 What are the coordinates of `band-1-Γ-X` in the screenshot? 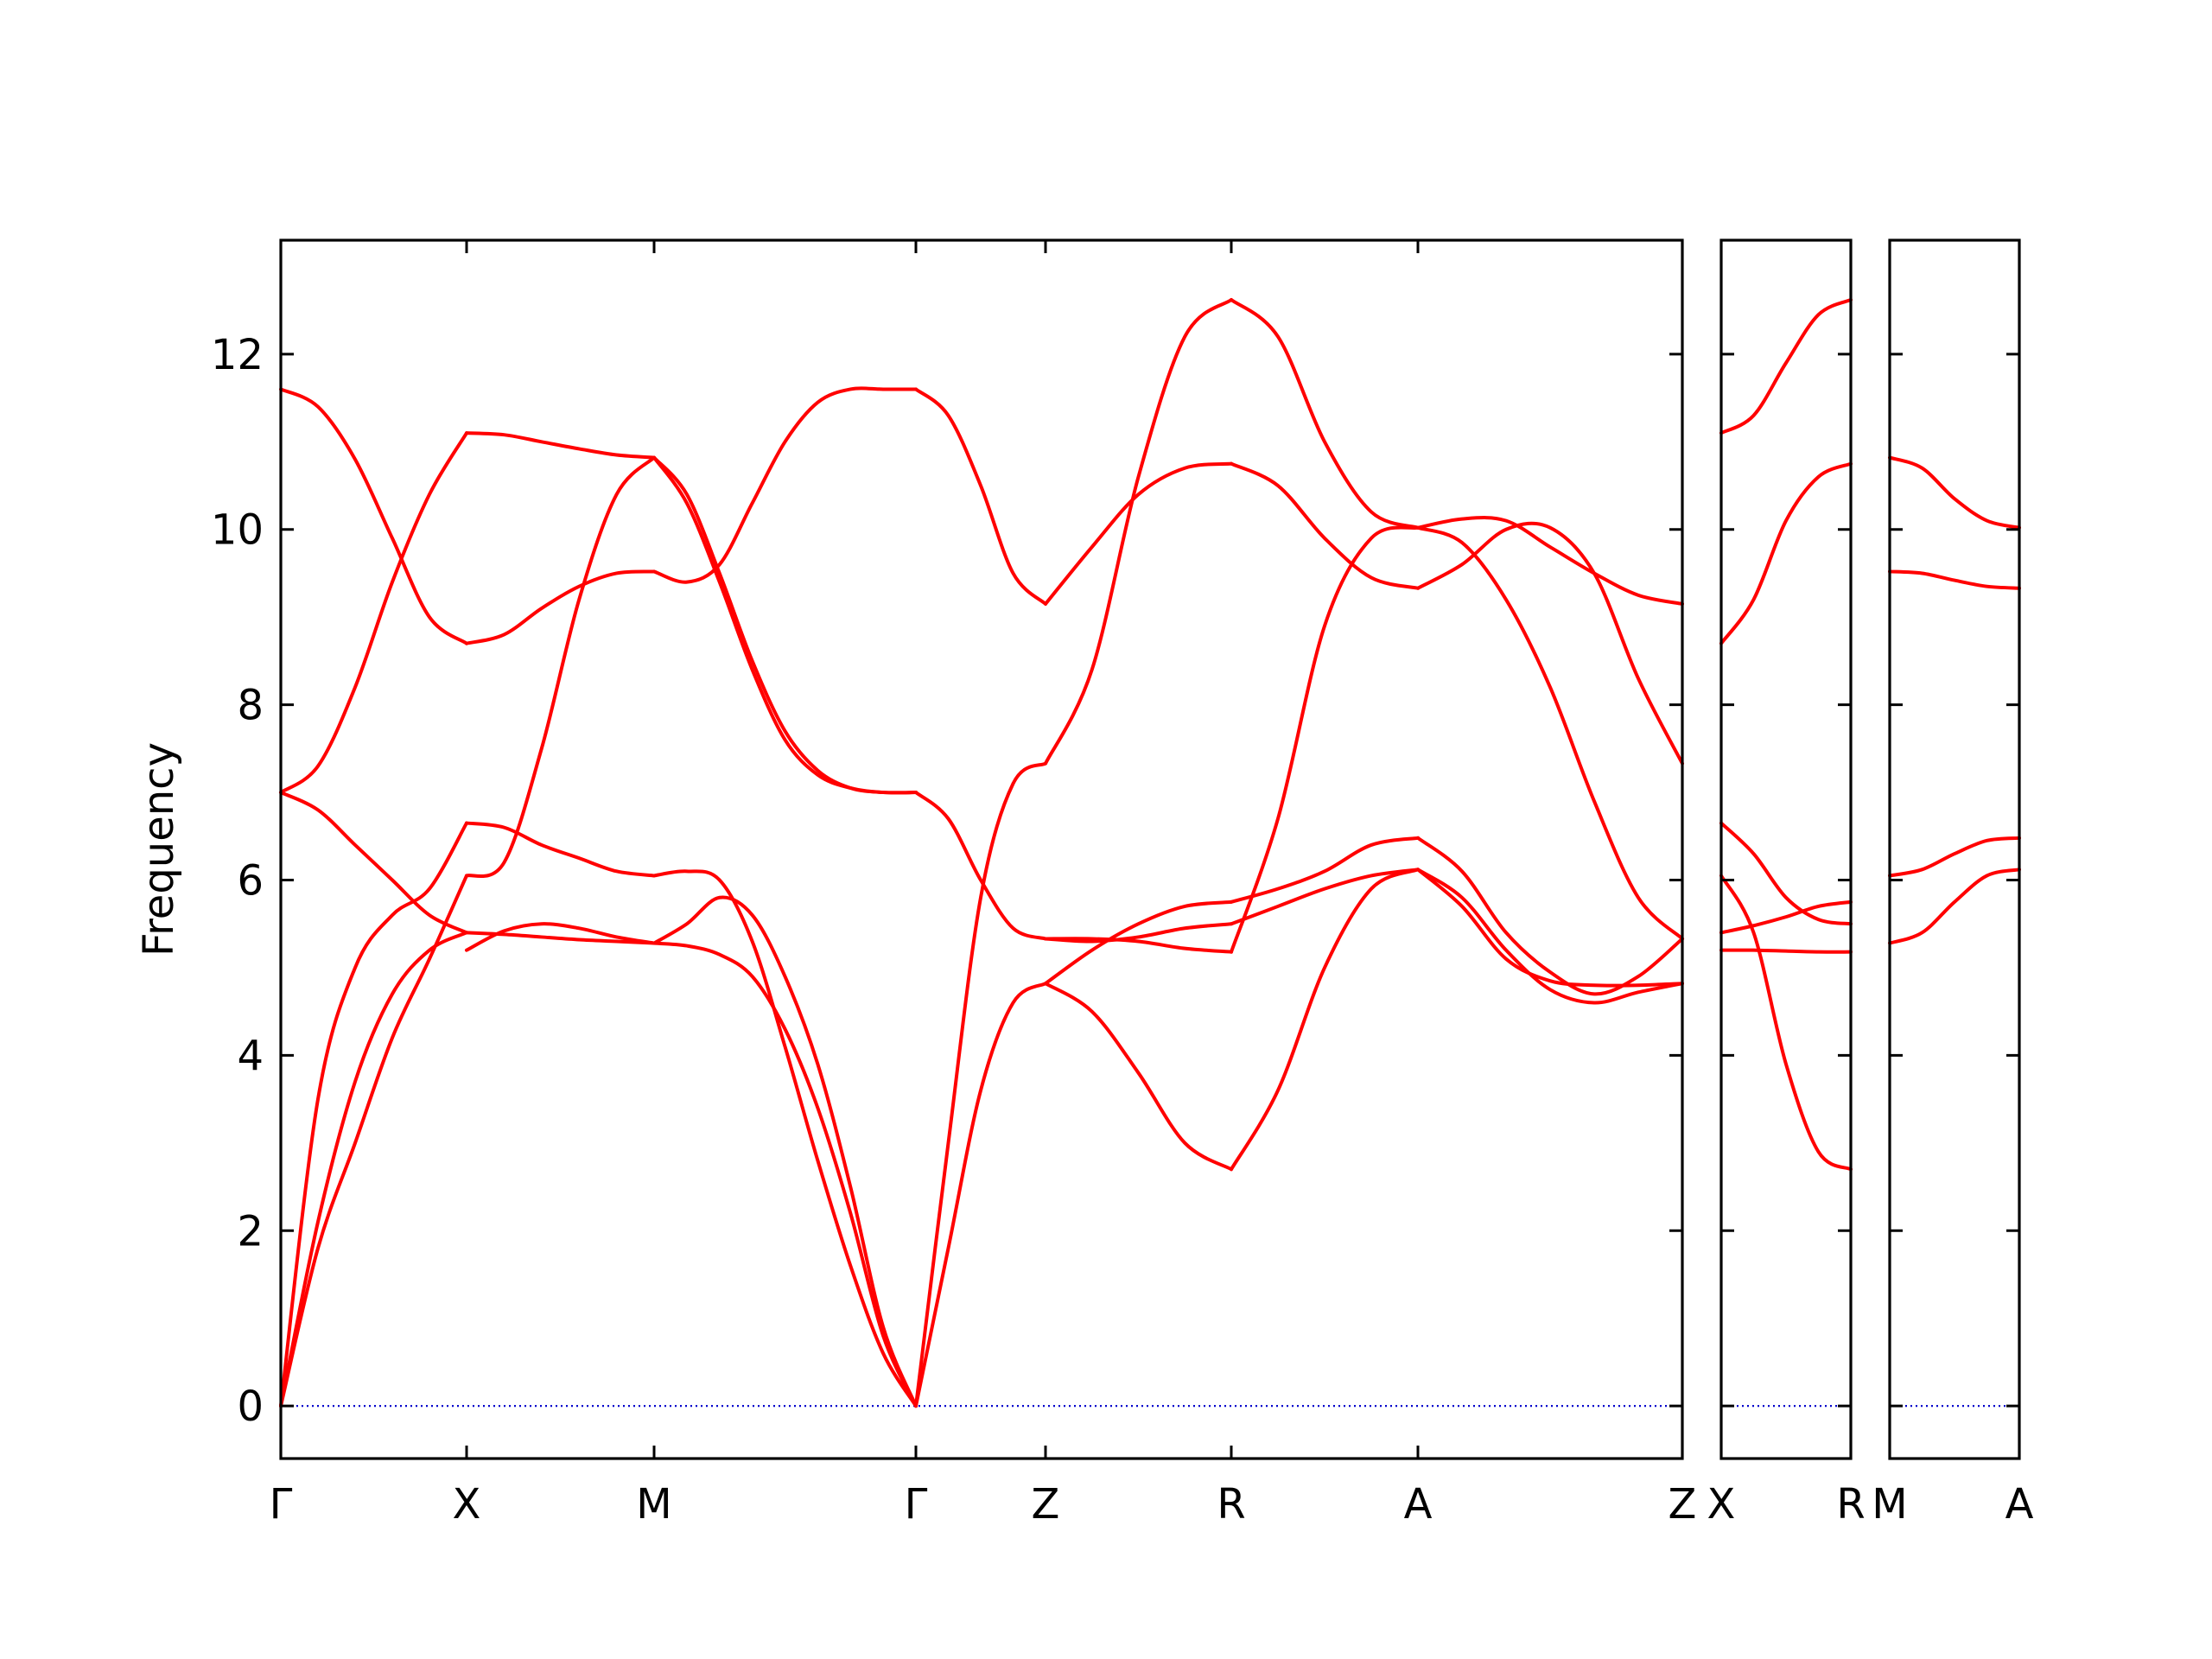 It's located at (373, 1169).